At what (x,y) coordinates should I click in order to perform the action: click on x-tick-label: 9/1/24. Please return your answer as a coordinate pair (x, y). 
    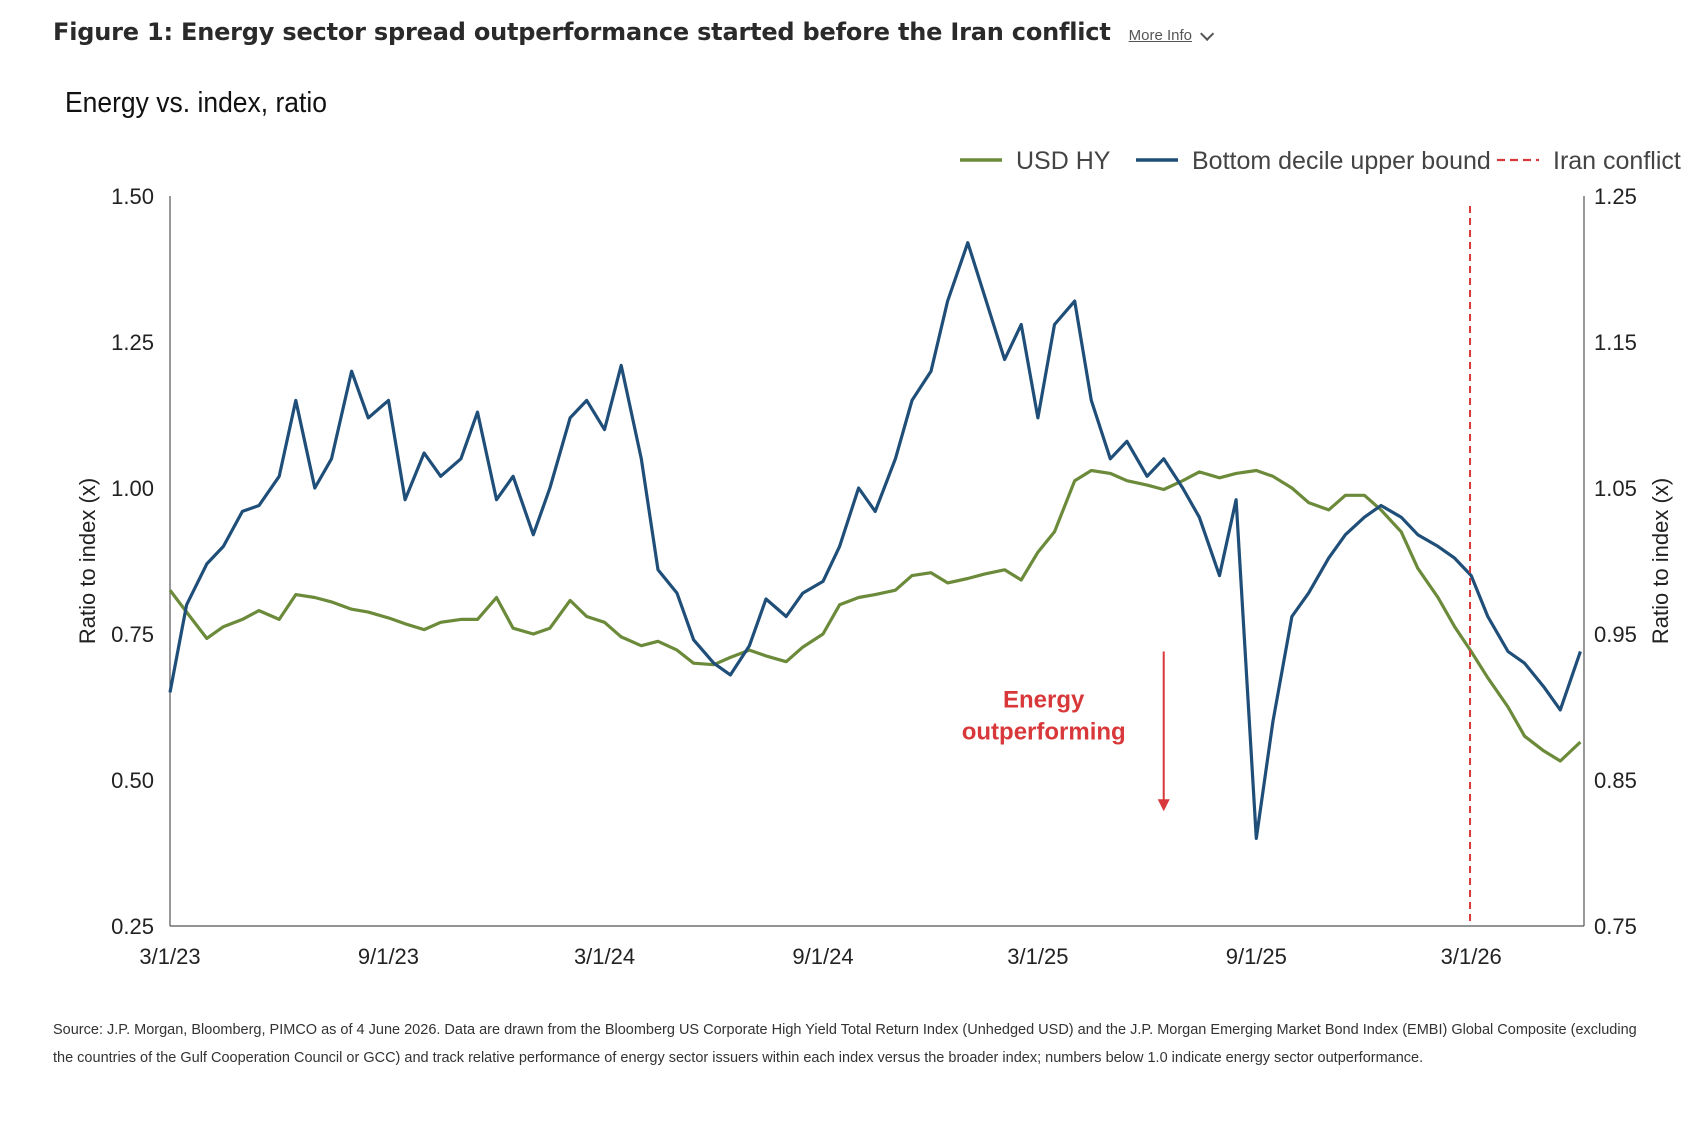
    Looking at the image, I should click on (822, 956).